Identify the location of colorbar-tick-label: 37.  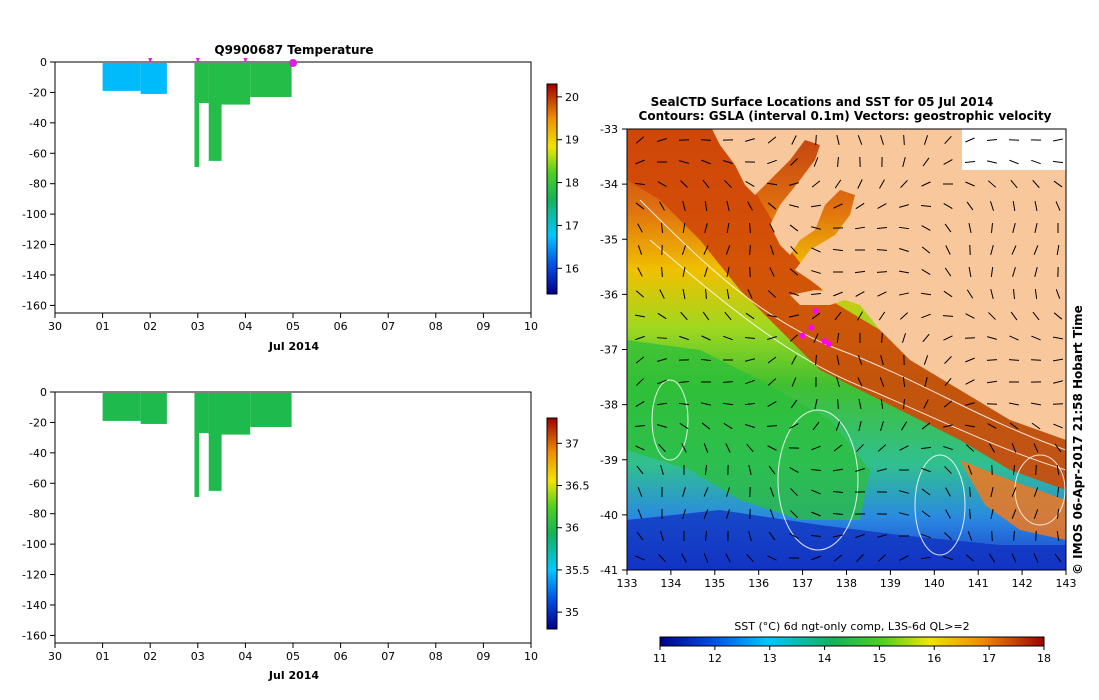
(572, 443).